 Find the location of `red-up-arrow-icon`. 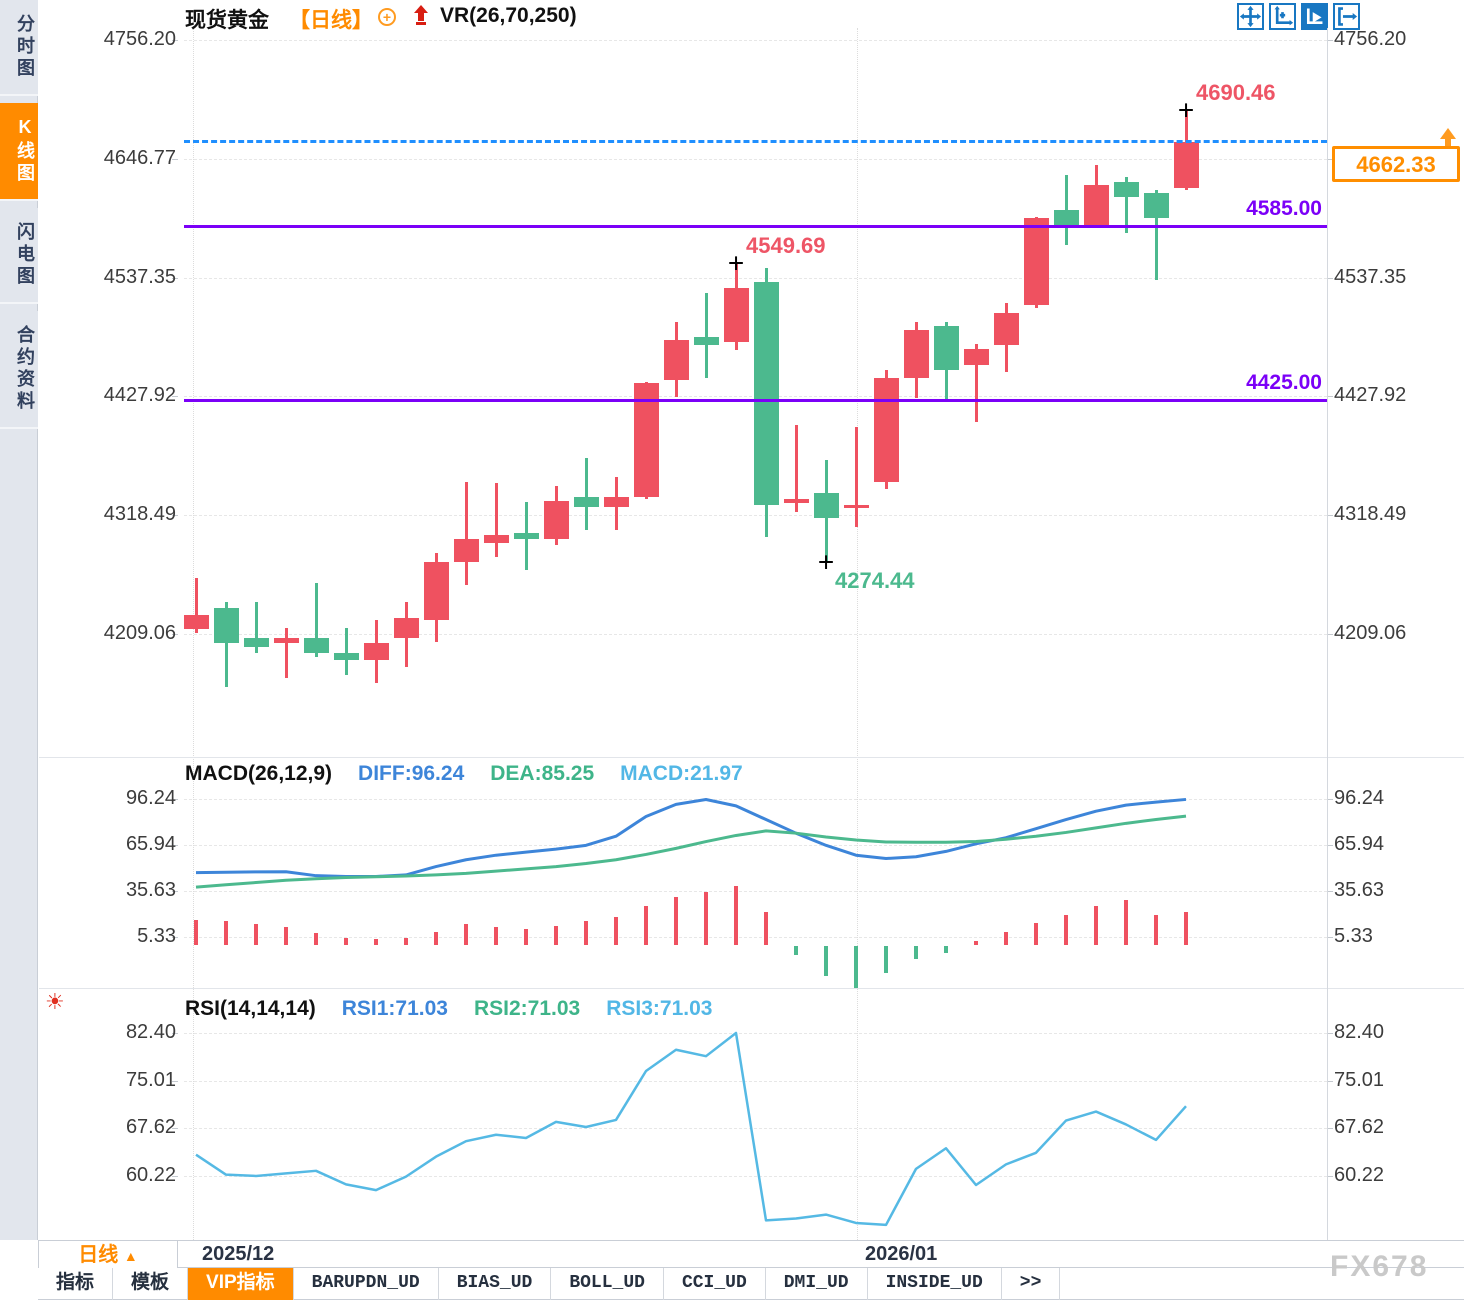

red-up-arrow-icon is located at coordinates (421, 15).